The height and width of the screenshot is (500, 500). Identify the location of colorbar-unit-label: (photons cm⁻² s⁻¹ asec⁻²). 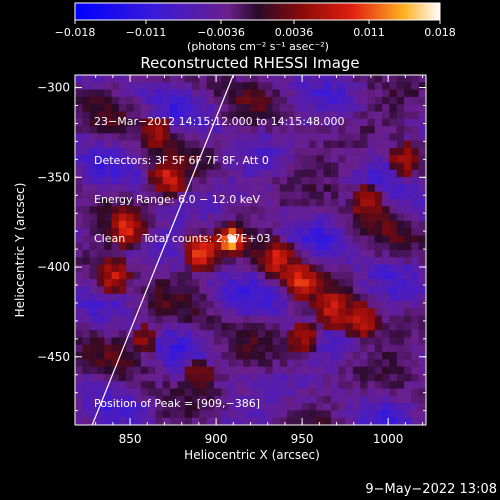
(258, 46).